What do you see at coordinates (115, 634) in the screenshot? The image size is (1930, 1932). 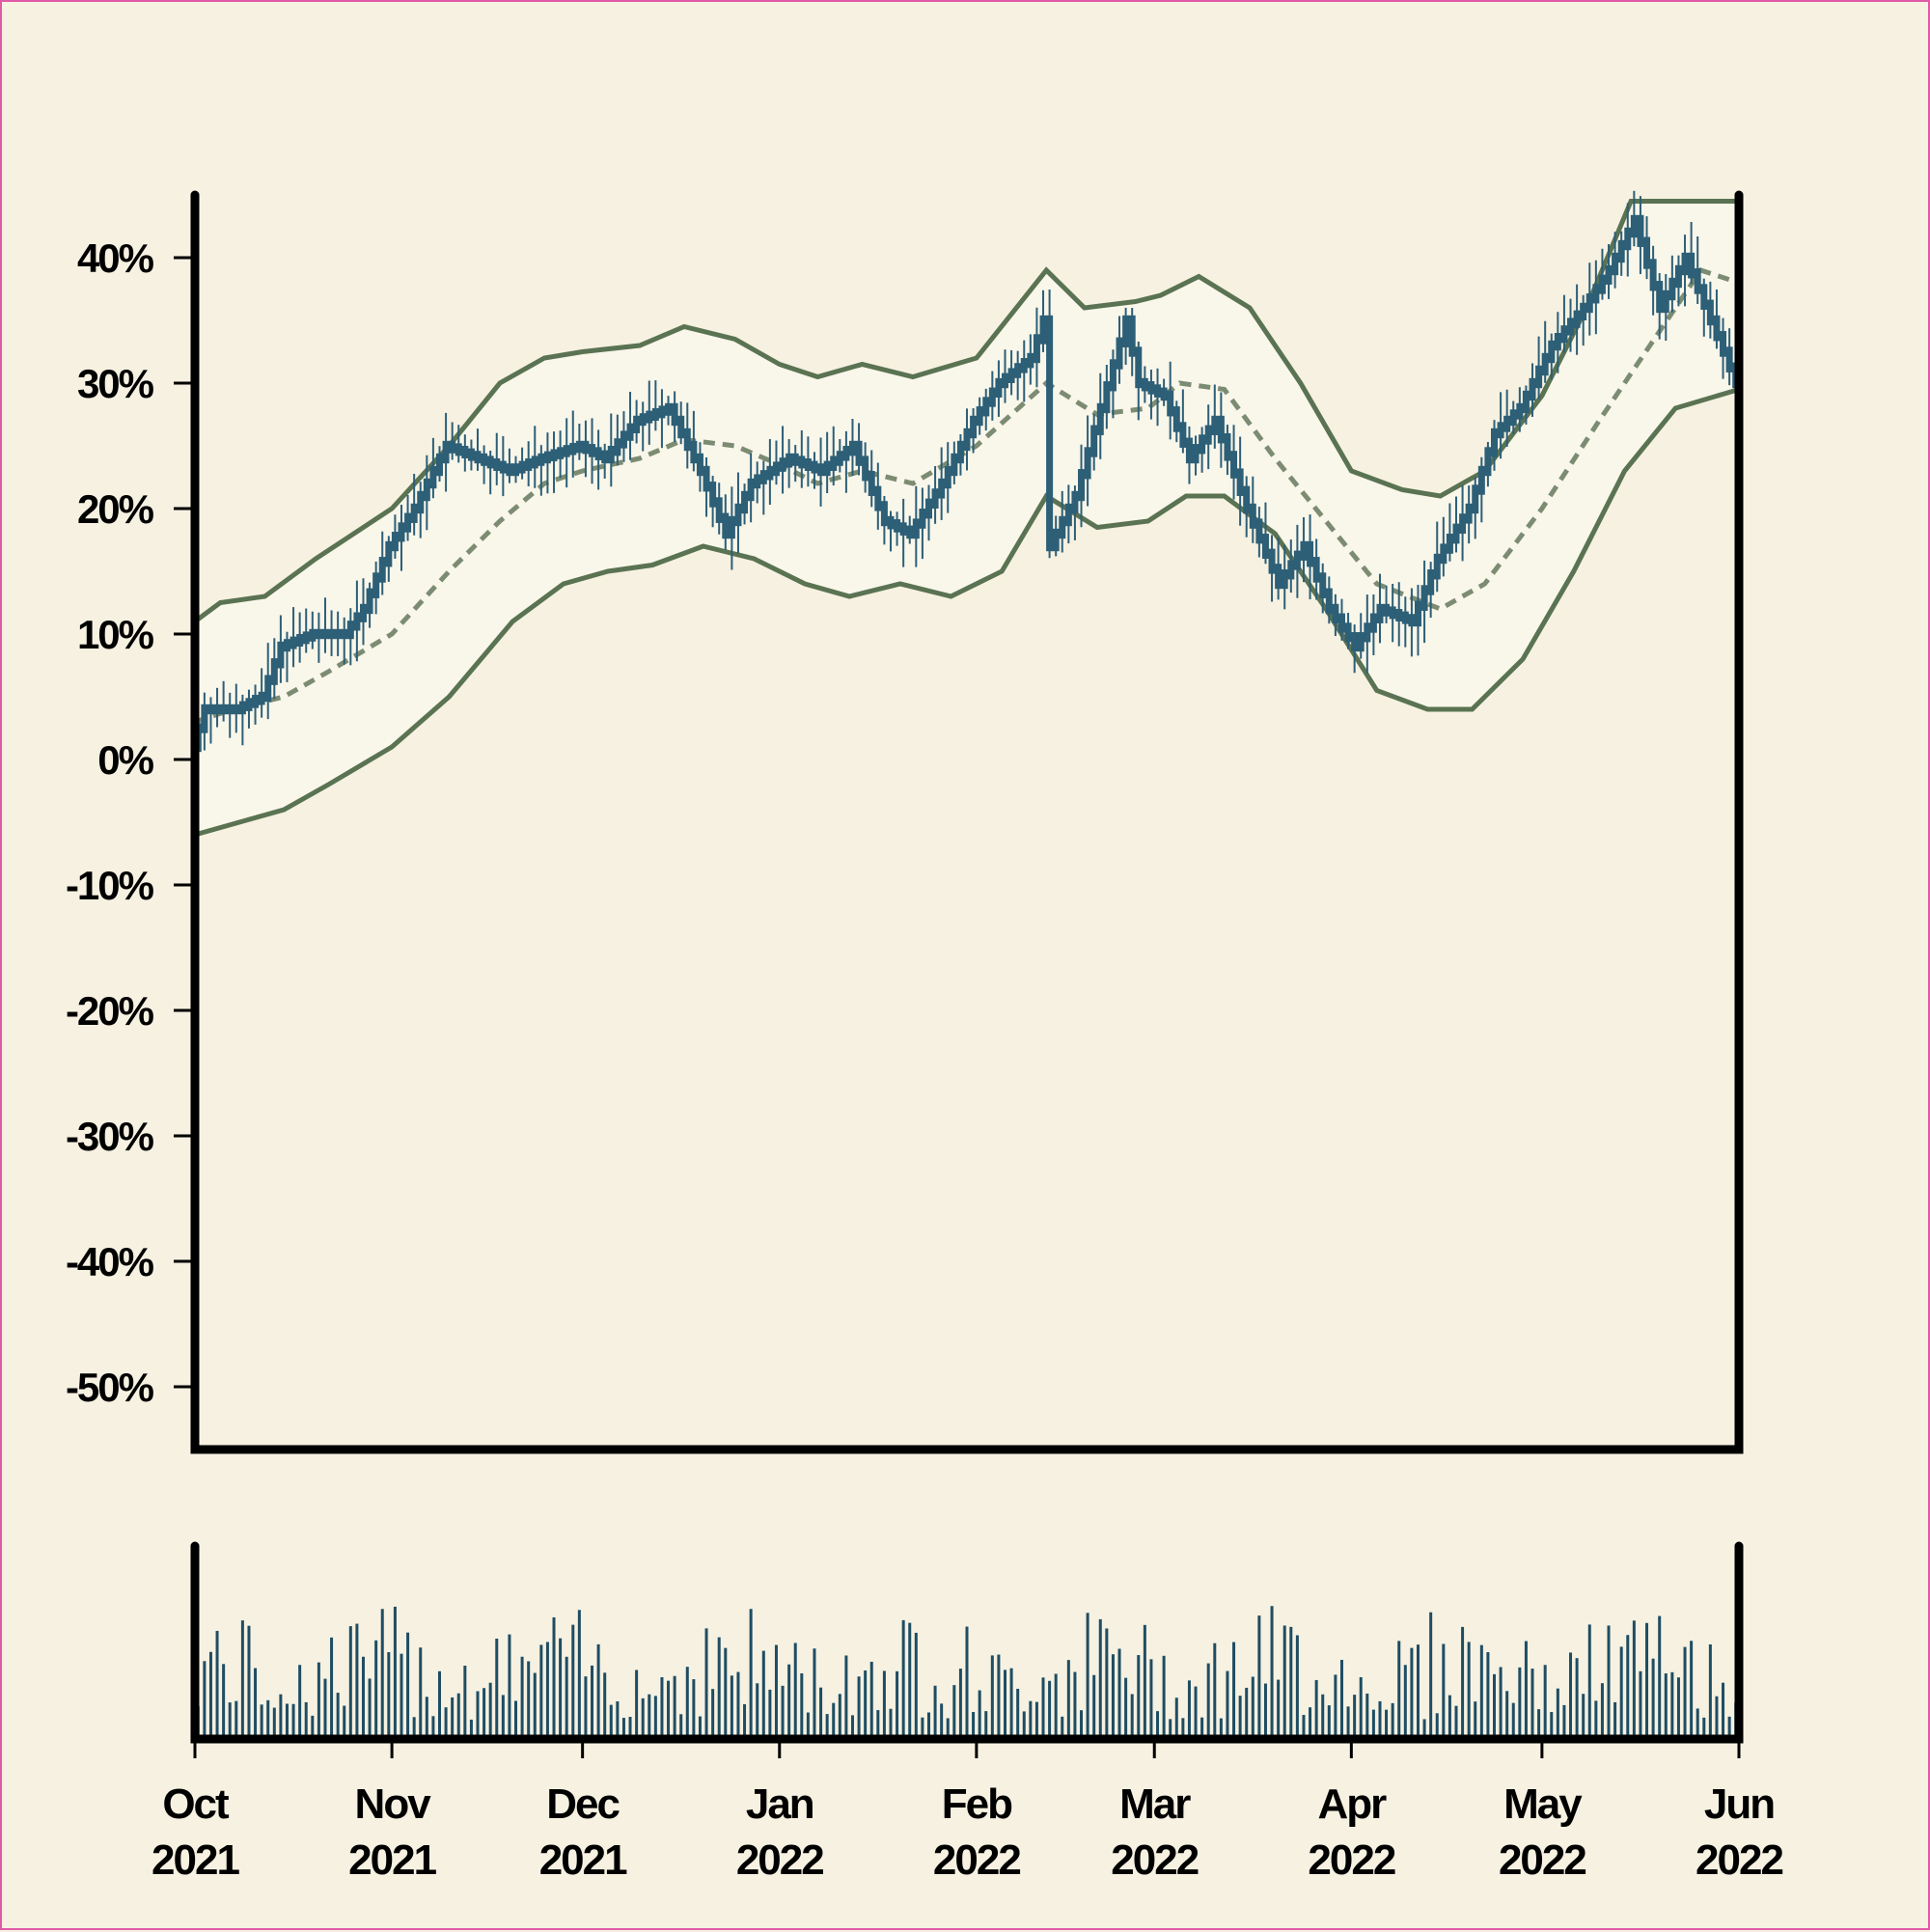 I see `y-tick-label: 10%` at bounding box center [115, 634].